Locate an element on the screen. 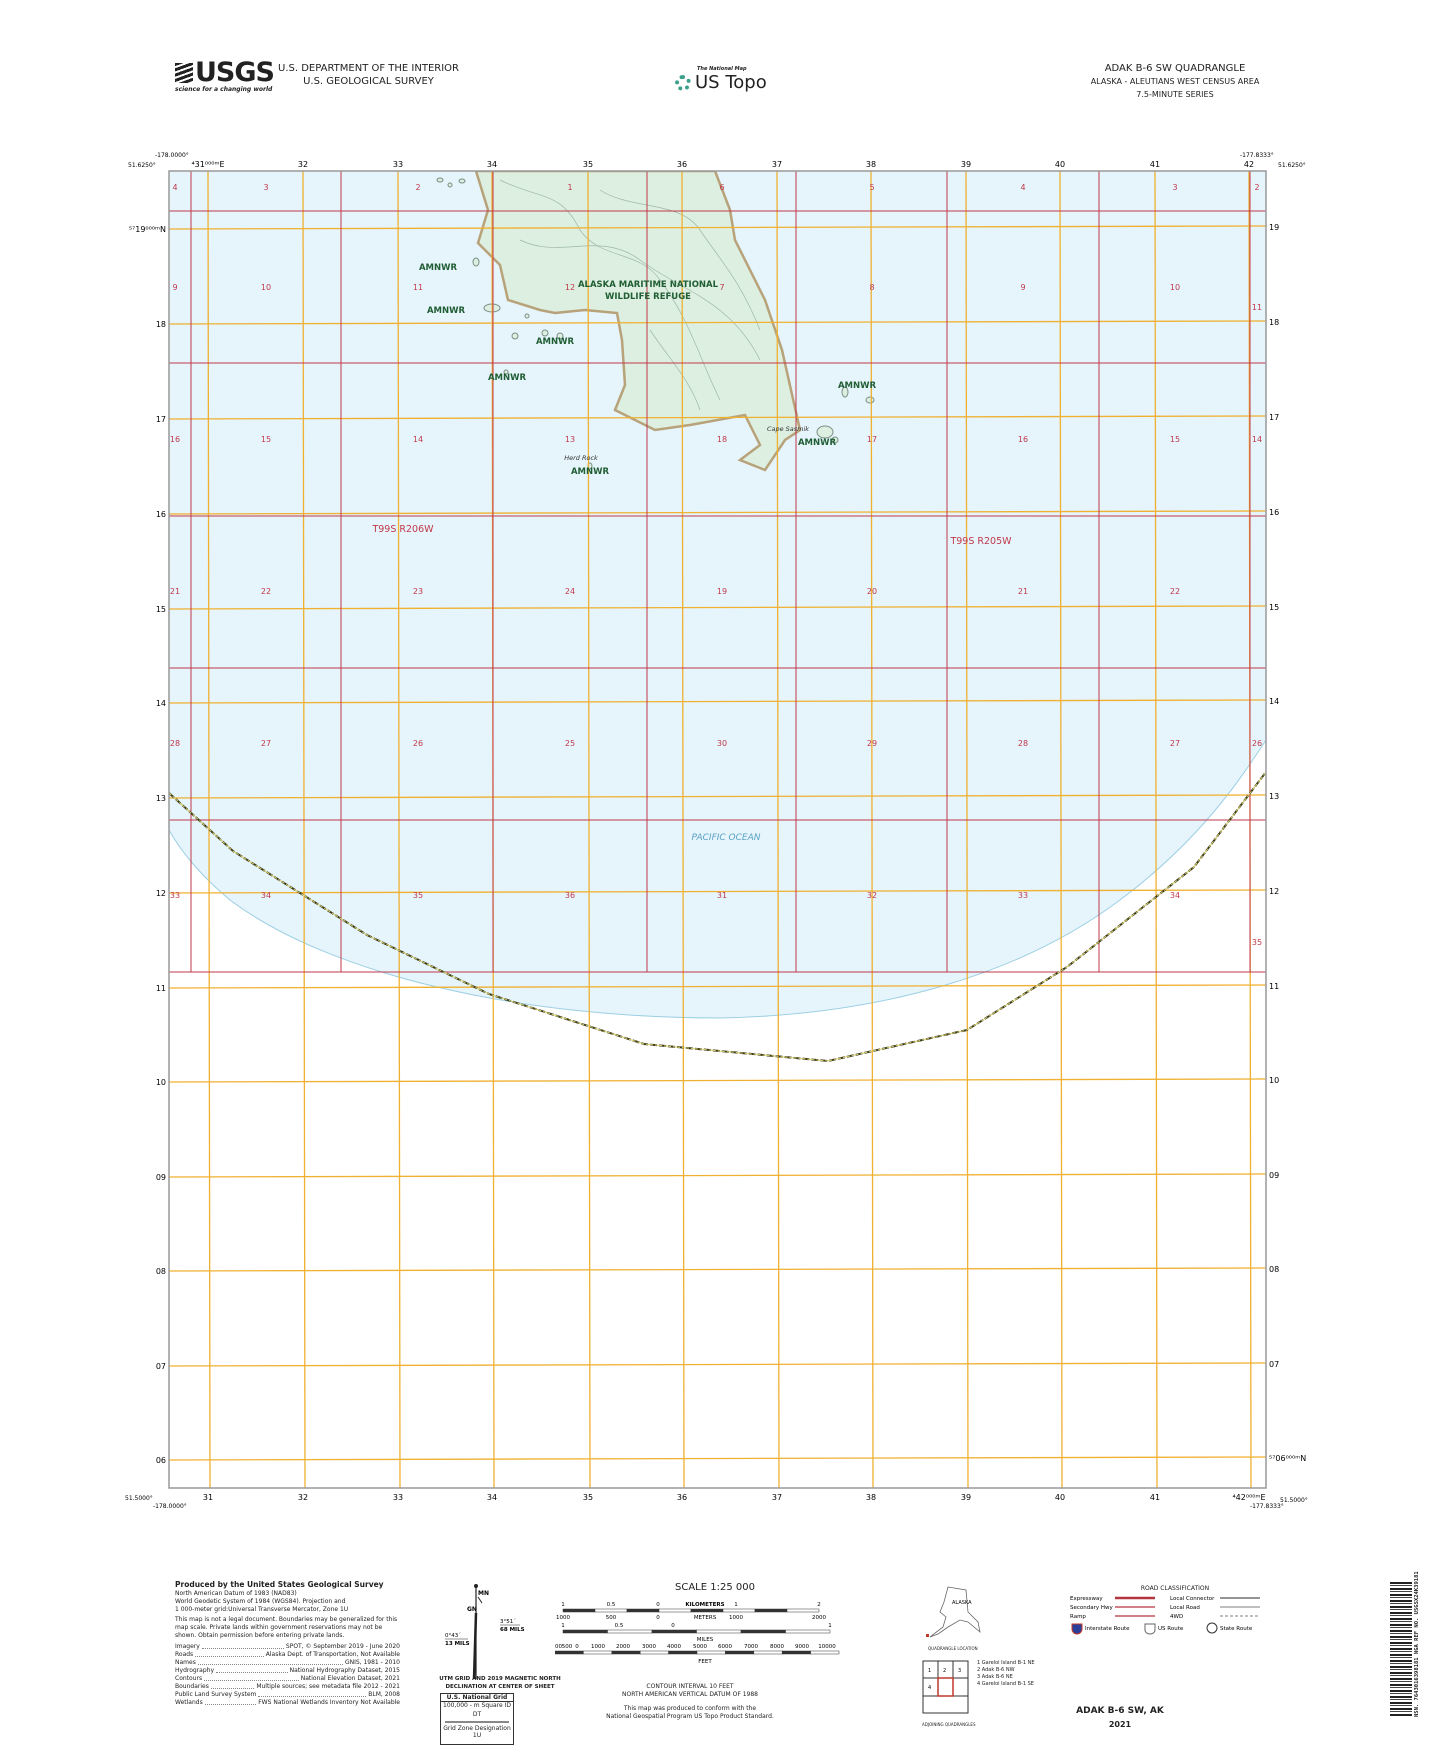  northing-label-left: 14 is located at coordinates (161, 703).